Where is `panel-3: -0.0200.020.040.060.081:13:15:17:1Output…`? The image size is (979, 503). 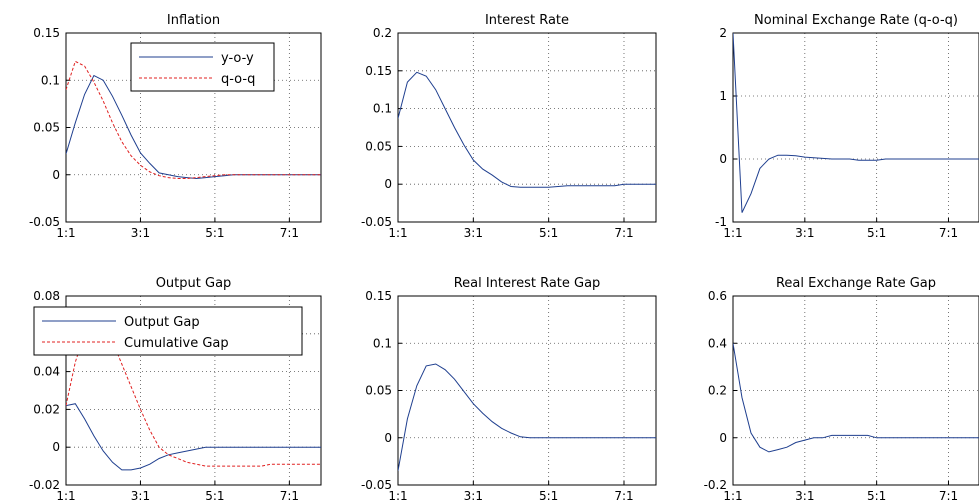
panel-3: -0.0200.020.040.060.081:13:15:17:1Output… is located at coordinates (175, 389).